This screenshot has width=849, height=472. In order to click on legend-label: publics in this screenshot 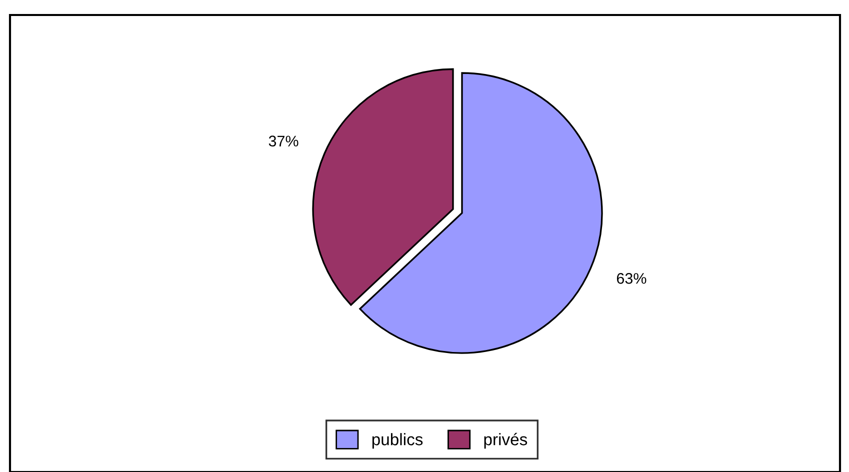, I will do `click(397, 441)`.